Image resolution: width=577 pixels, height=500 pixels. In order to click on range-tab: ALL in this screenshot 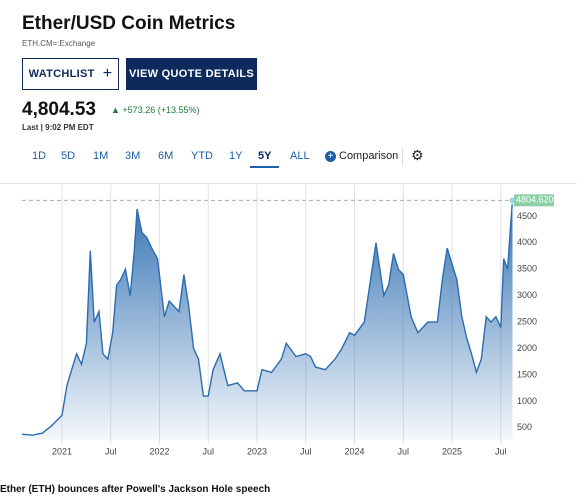, I will do `click(300, 156)`.